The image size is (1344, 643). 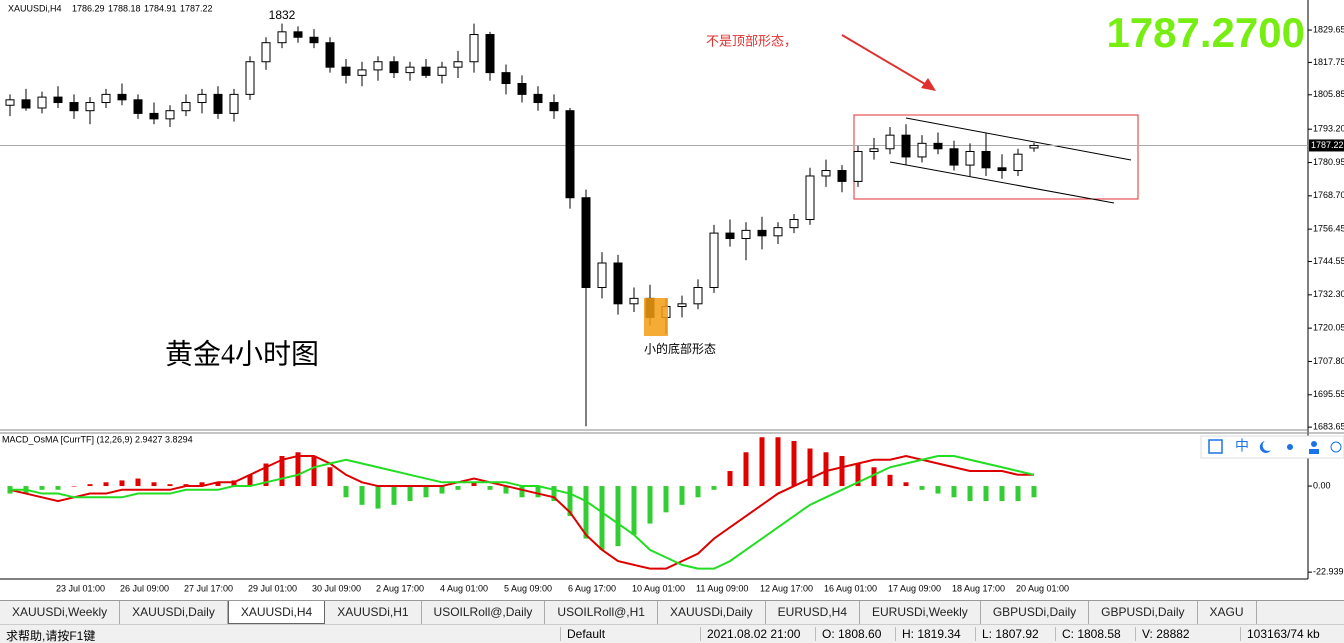 What do you see at coordinates (1227, 612) in the screenshot?
I see `tab: XAGU` at bounding box center [1227, 612].